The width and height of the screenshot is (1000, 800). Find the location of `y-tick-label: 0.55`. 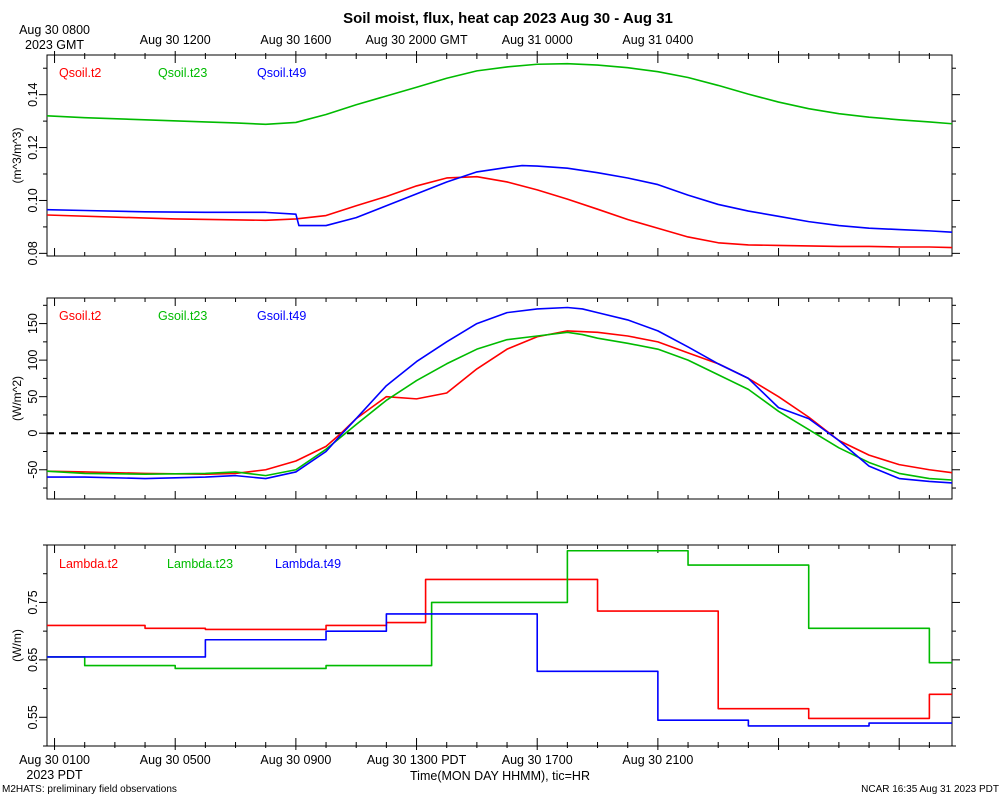

y-tick-label: 0.55 is located at coordinates (33, 717).